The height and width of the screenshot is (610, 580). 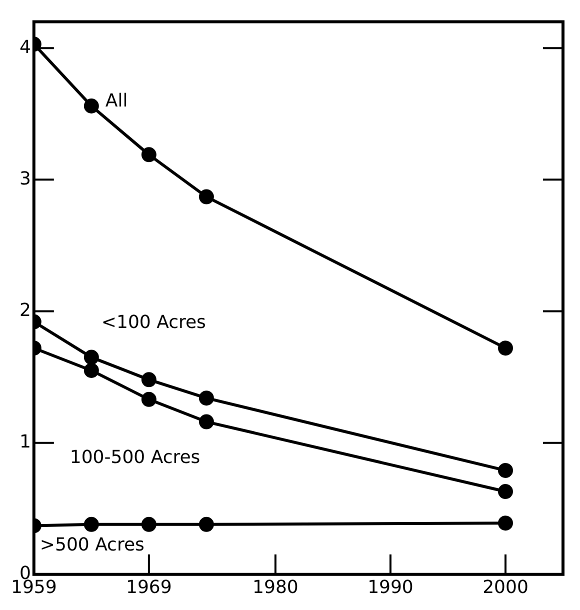 I want to click on x-tick-label: 1969, so click(x=149, y=587).